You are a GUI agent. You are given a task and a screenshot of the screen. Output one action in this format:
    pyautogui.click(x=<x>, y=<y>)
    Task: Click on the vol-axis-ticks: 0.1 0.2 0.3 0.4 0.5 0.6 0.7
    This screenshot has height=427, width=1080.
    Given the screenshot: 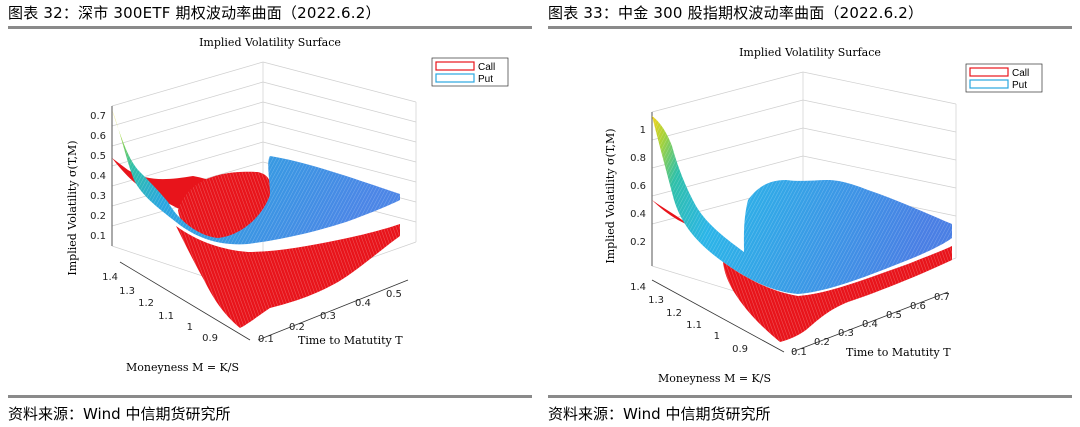 What is the action you would take?
    pyautogui.click(x=98, y=176)
    